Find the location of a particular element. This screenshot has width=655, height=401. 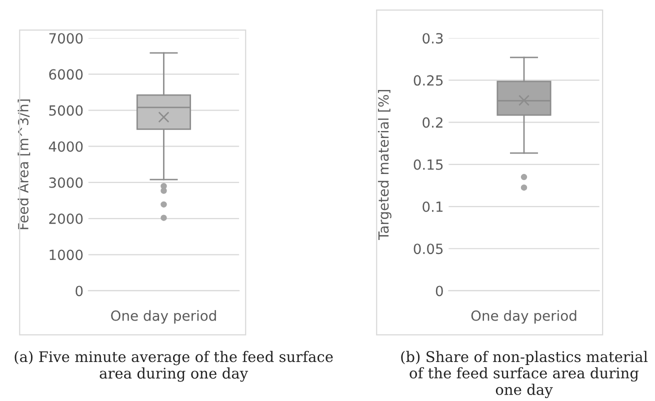

y-tick-label: 0.25 is located at coordinates (428, 80).